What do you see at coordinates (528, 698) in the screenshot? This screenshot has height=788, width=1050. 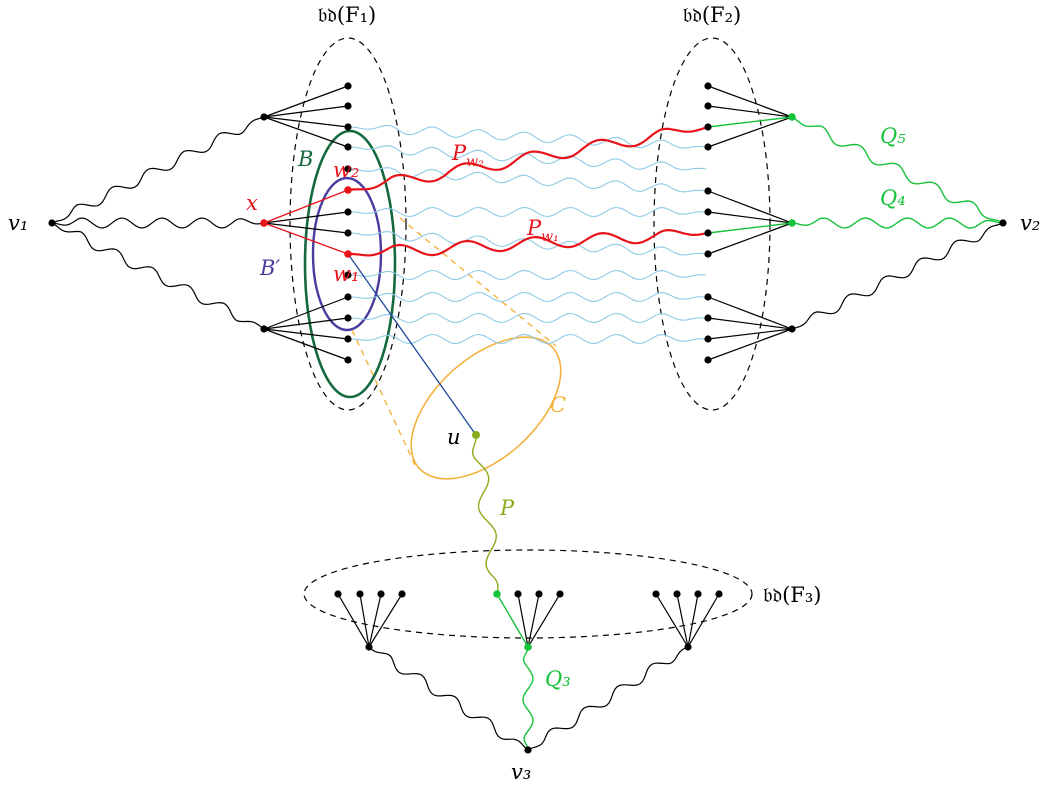 I see `path-q3` at bounding box center [528, 698].